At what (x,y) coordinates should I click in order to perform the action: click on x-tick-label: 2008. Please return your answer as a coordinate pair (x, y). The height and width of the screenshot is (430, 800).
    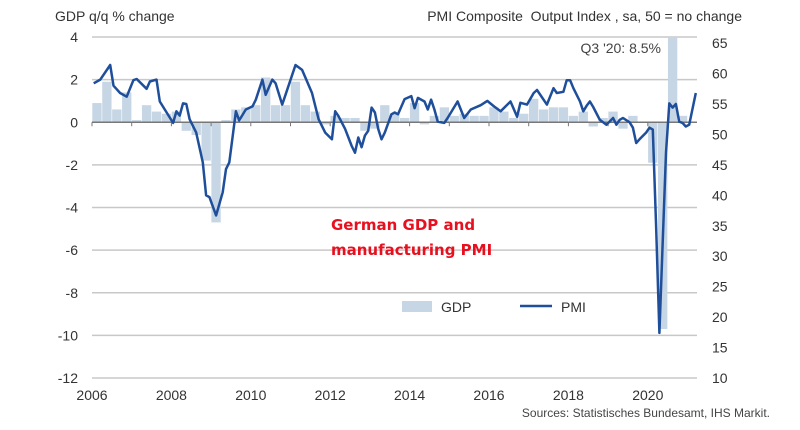
    Looking at the image, I should click on (171, 395).